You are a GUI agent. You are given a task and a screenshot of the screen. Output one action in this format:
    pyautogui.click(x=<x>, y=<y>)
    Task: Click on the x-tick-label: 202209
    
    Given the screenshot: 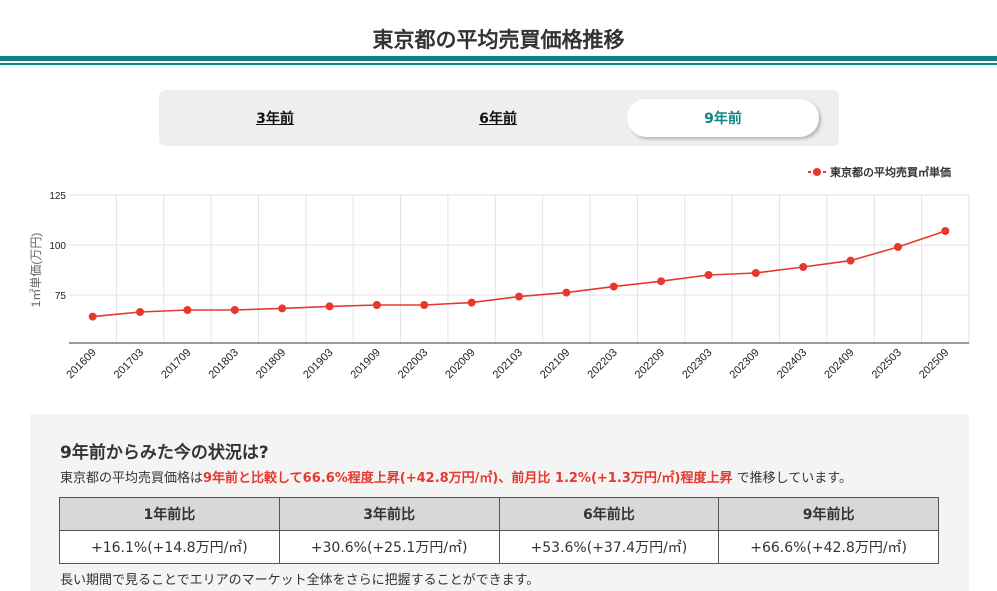 What is the action you would take?
    pyautogui.click(x=650, y=364)
    